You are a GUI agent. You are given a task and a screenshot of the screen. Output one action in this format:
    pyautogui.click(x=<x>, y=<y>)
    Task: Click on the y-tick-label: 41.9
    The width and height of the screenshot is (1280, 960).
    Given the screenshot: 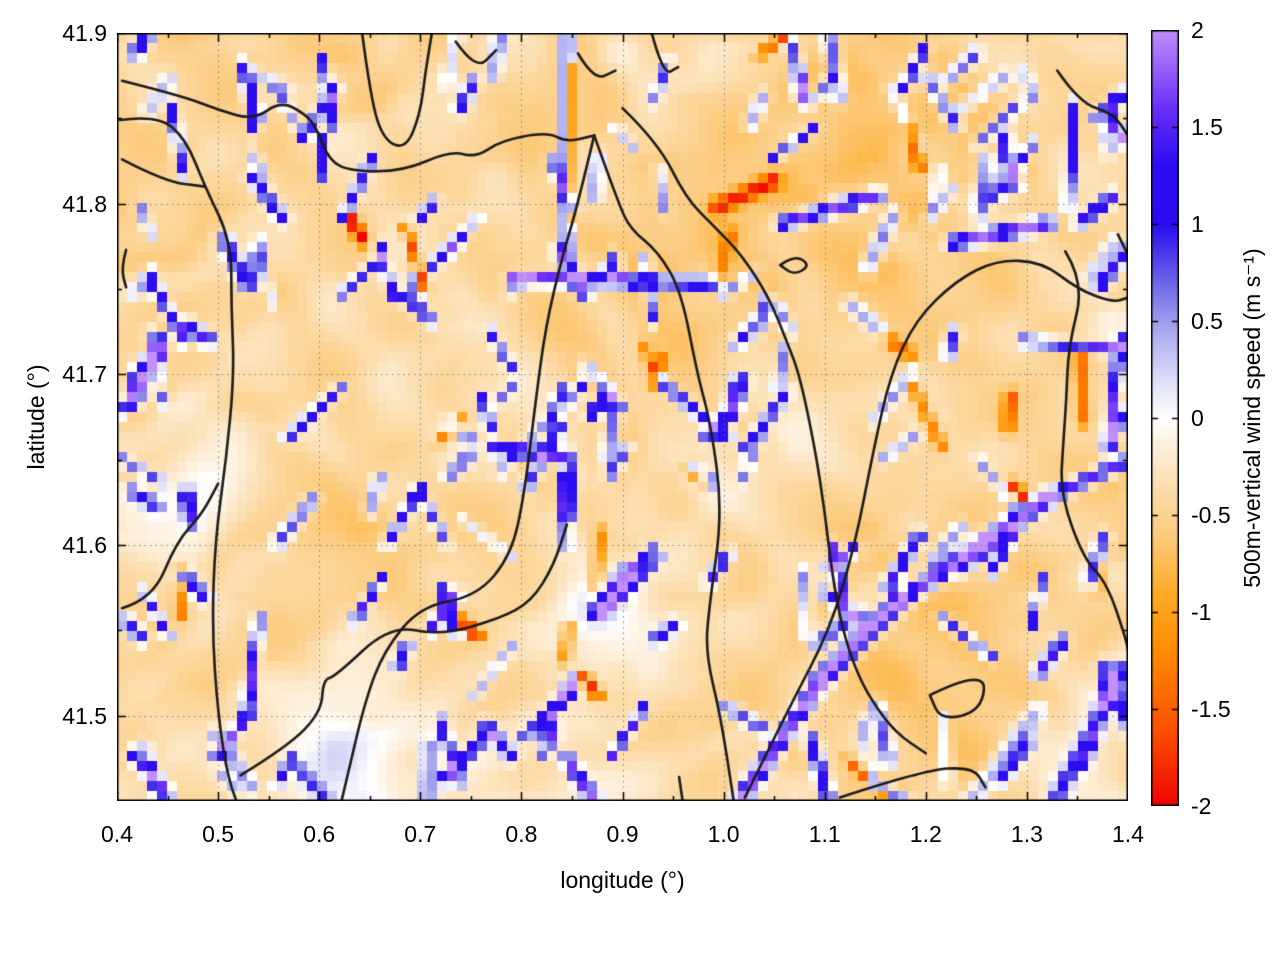 What is the action you would take?
    pyautogui.click(x=84, y=33)
    